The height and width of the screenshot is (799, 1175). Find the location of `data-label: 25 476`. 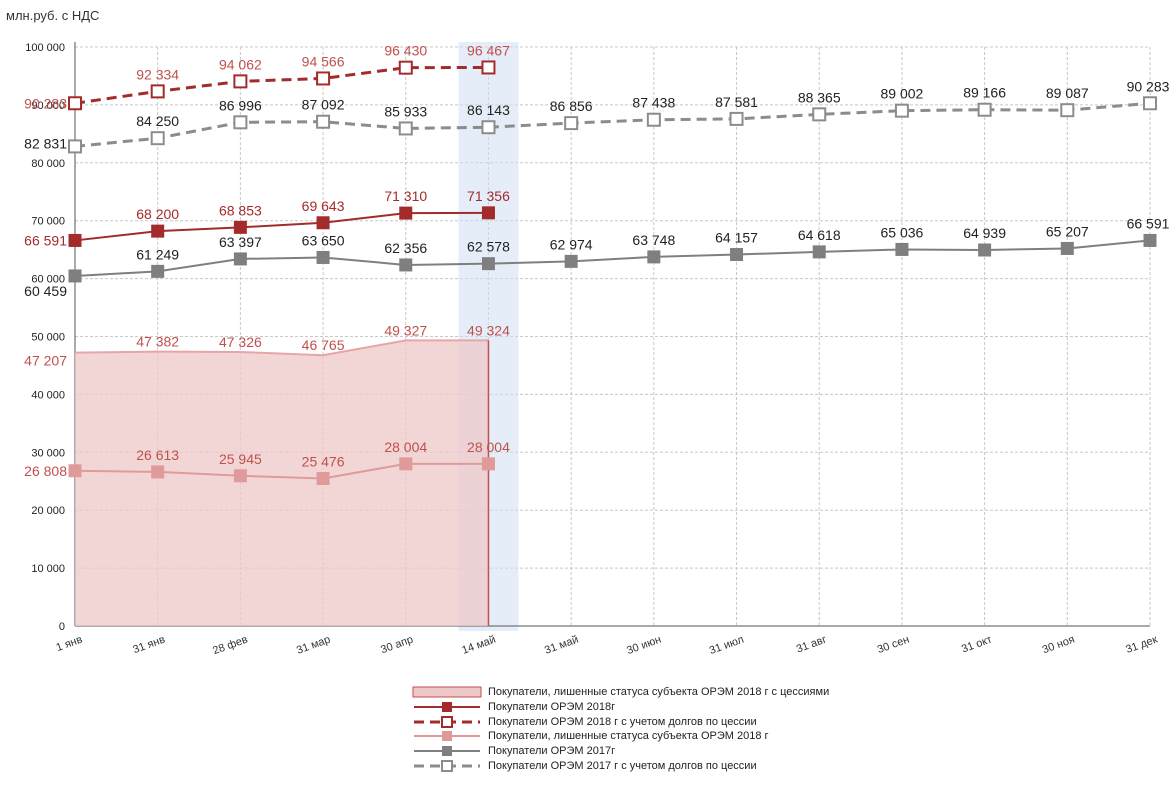

data-label: 25 476 is located at coordinates (323, 461).